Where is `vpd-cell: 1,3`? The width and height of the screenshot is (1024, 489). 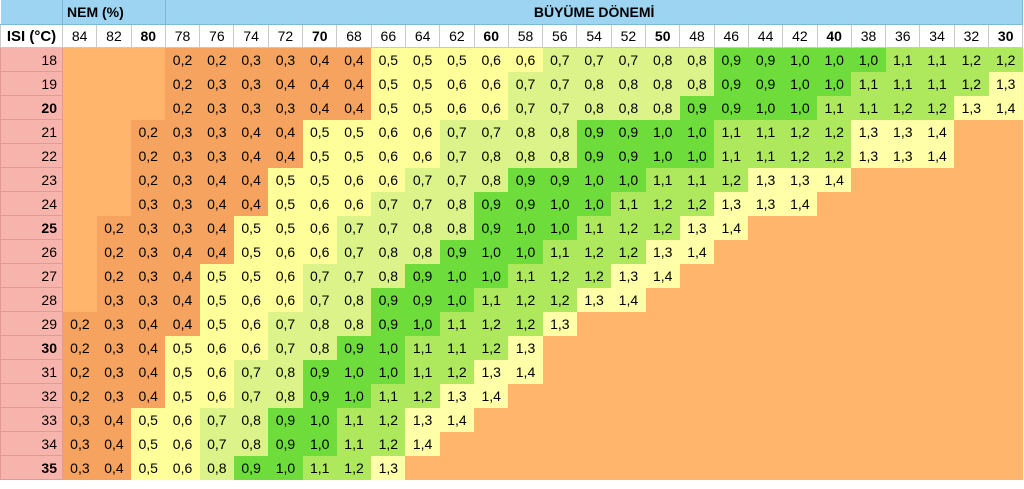 vpd-cell: 1,3 is located at coordinates (902, 131).